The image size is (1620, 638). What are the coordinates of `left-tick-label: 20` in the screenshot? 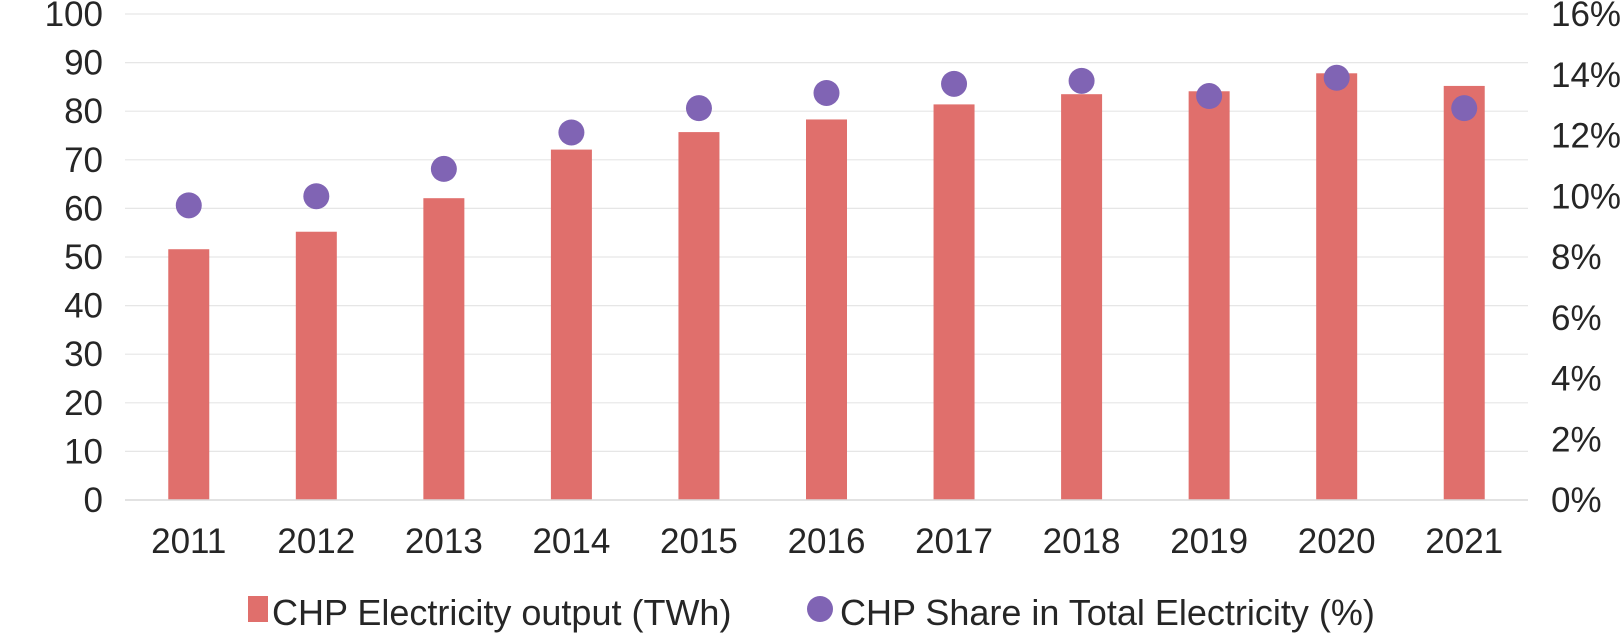 It's located at (83, 403).